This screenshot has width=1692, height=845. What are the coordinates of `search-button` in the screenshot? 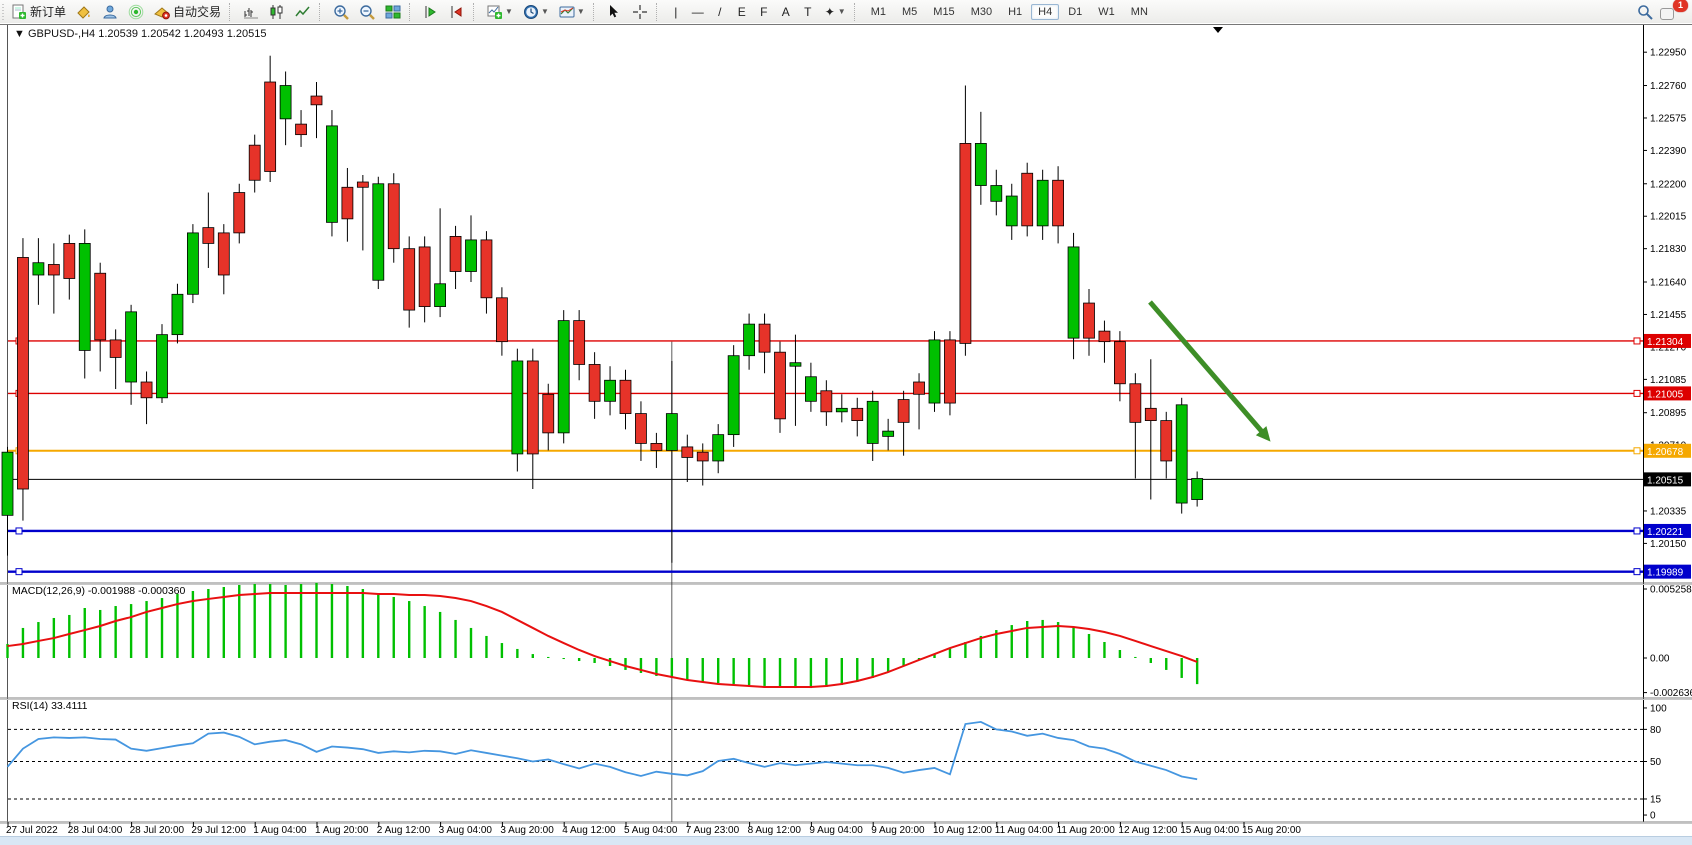 It's located at (1645, 11).